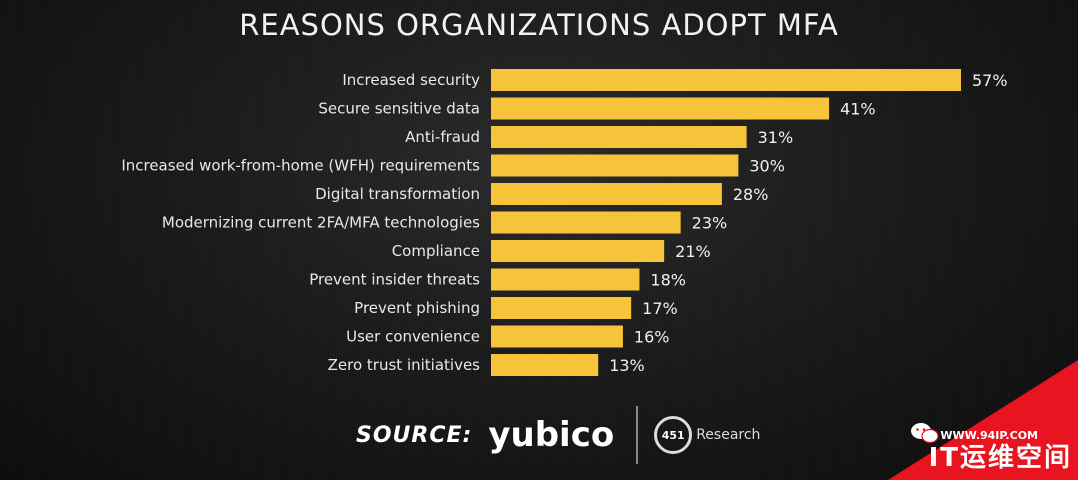  What do you see at coordinates (728, 435) in the screenshot?
I see `research-label: Research` at bounding box center [728, 435].